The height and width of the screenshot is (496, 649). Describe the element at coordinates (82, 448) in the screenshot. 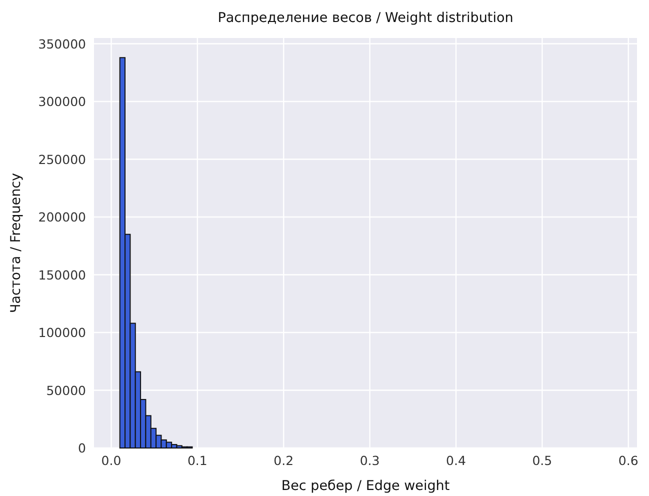

I see `y-tick-label: 0` at that location.